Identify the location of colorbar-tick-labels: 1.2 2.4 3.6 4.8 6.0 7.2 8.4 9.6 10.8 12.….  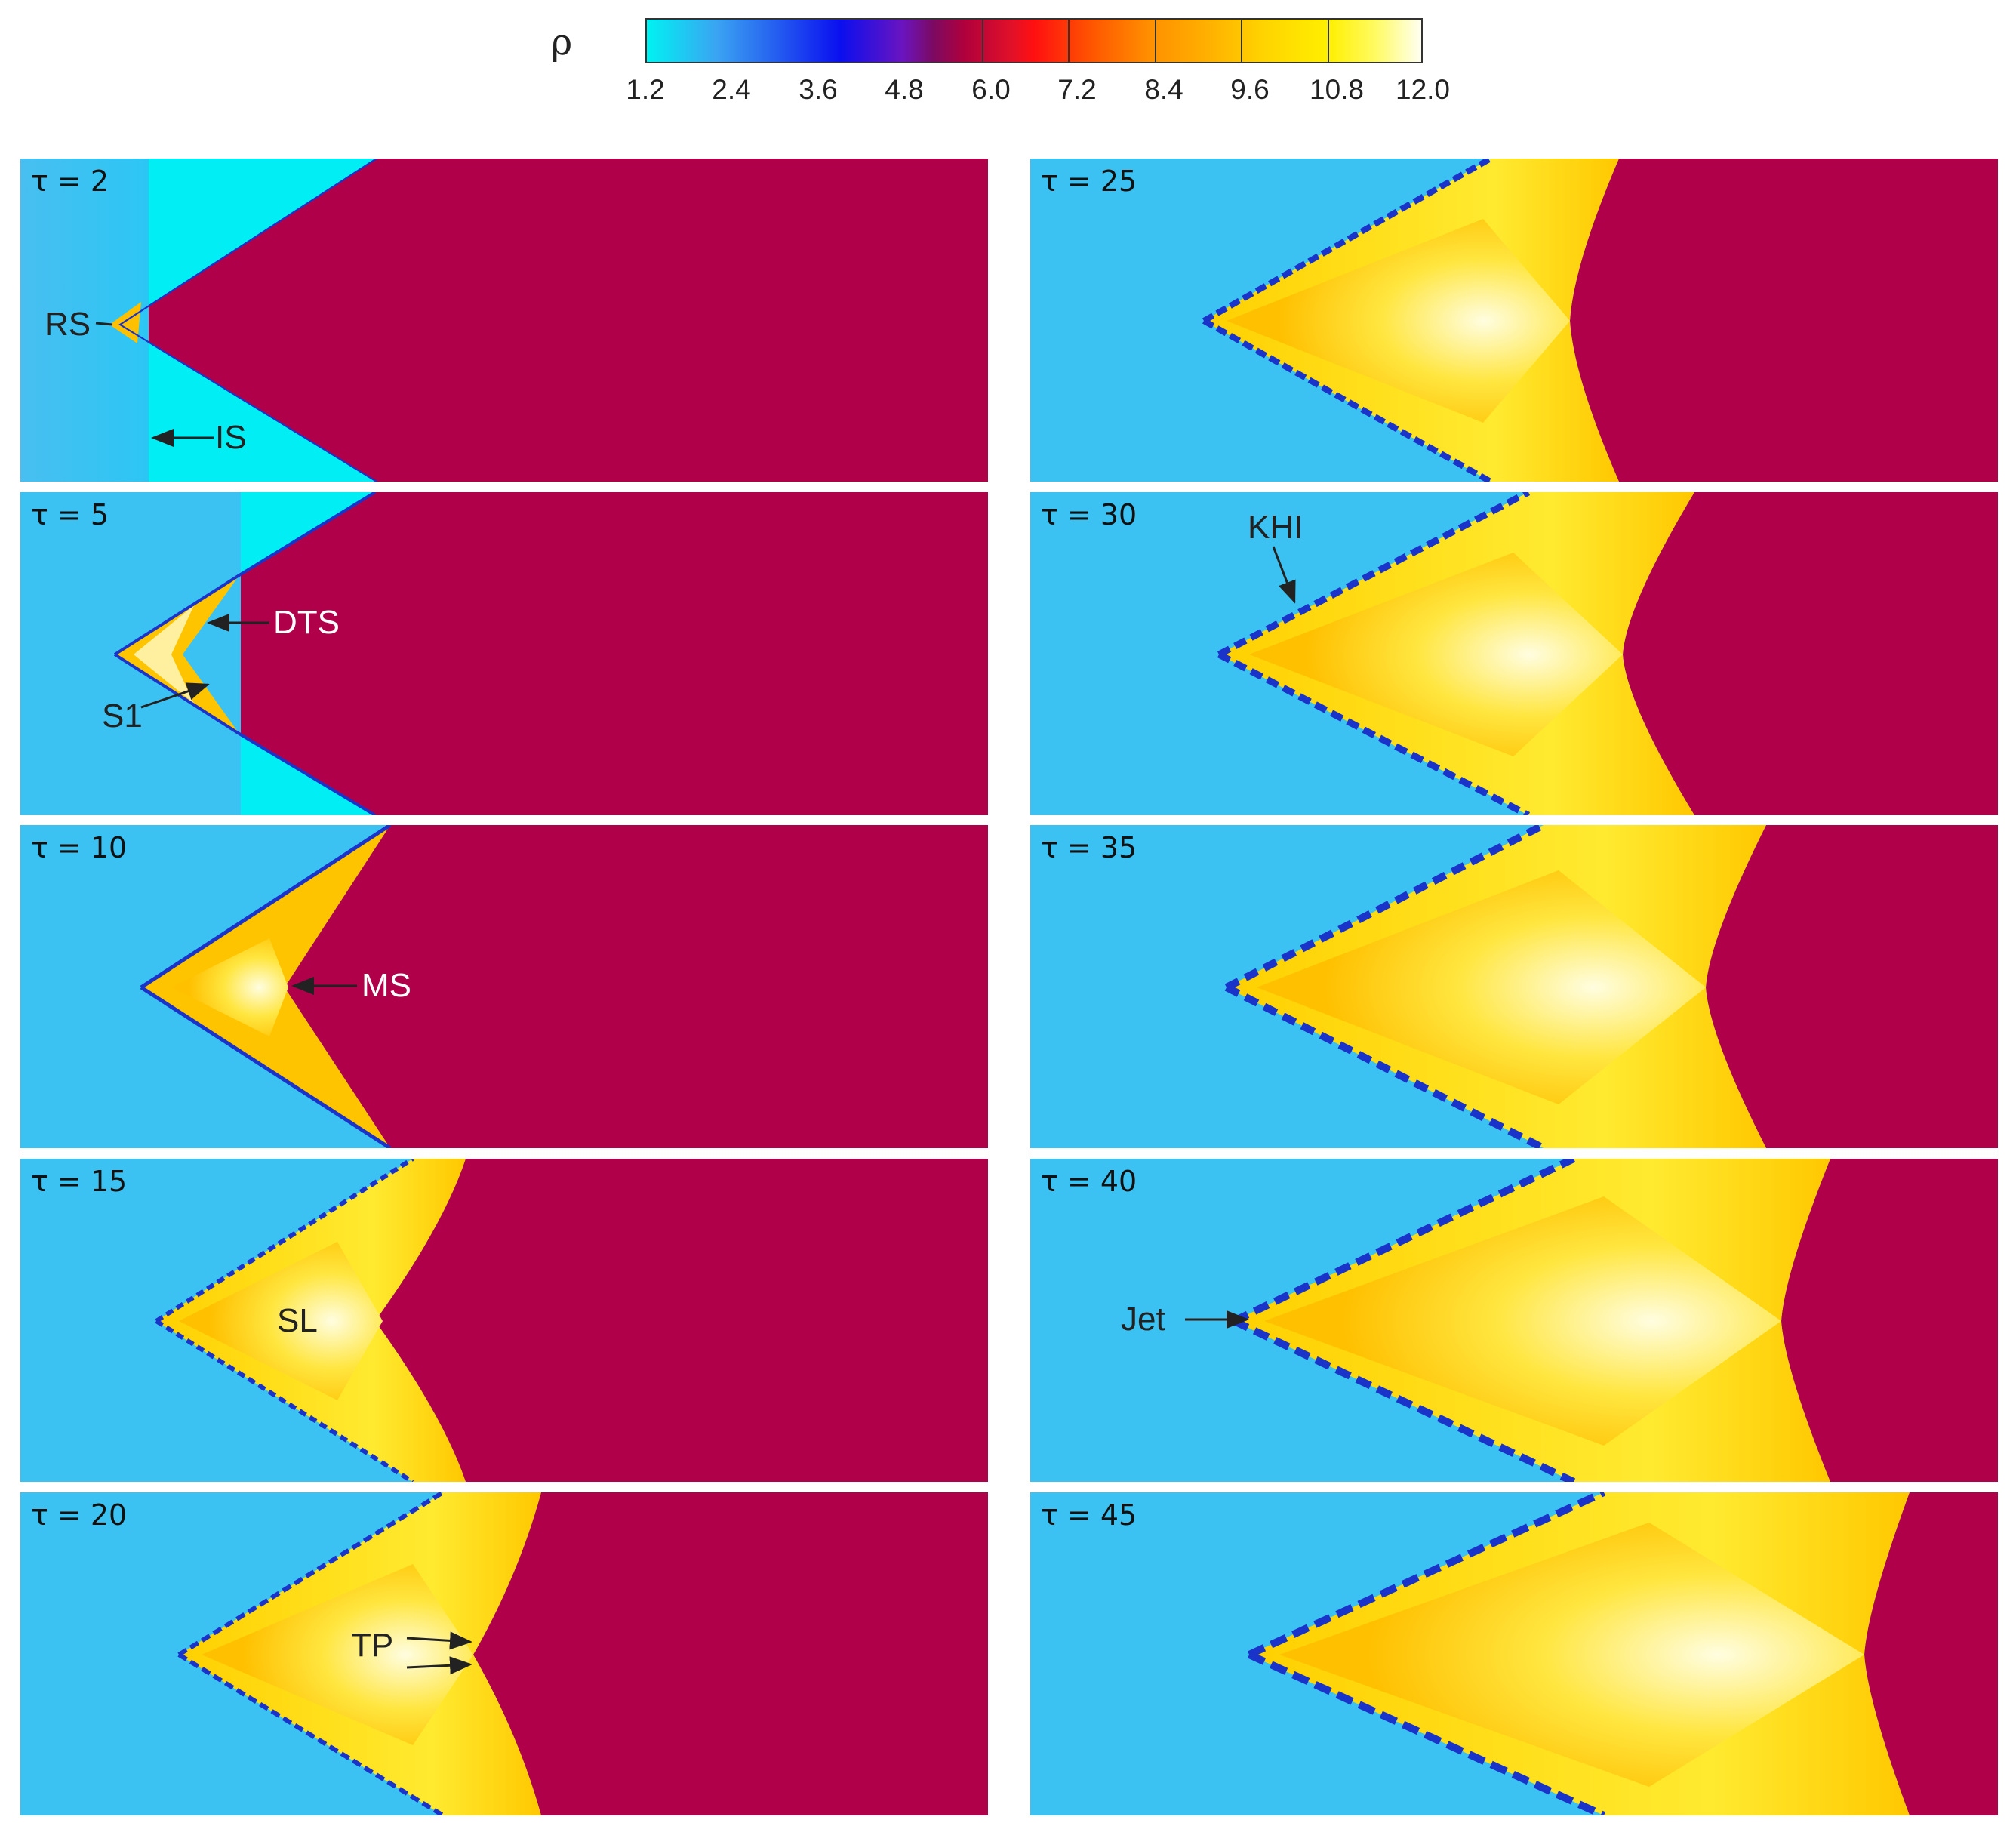
(1038, 93).